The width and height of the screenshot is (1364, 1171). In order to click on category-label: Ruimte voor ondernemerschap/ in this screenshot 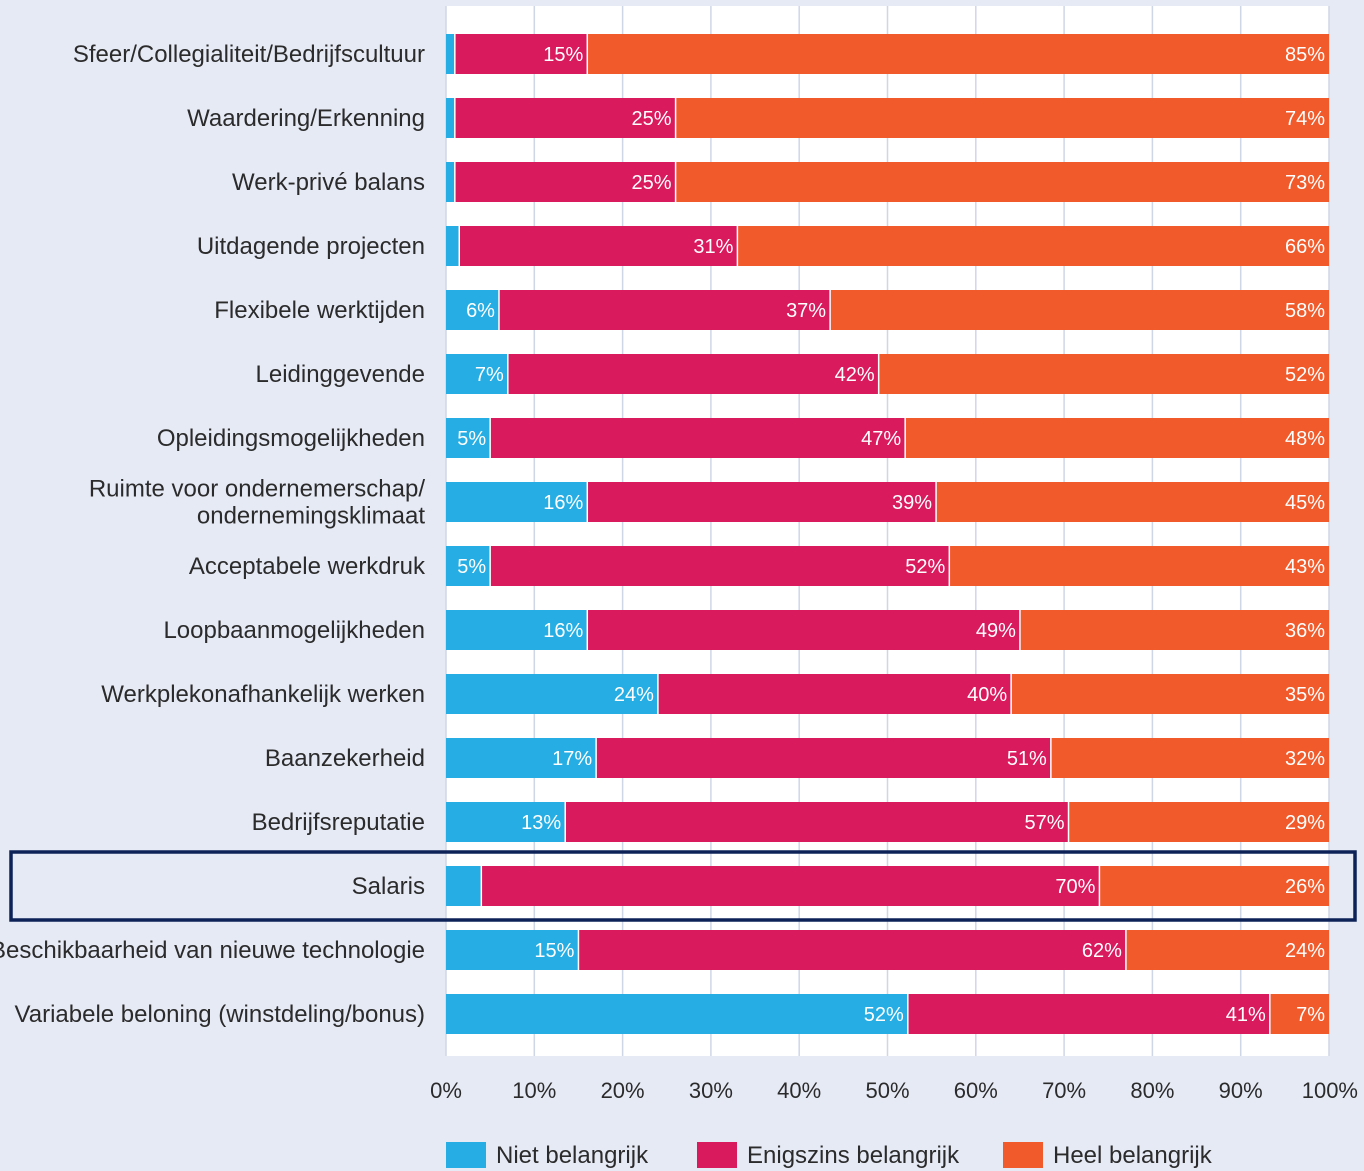, I will do `click(257, 489)`.